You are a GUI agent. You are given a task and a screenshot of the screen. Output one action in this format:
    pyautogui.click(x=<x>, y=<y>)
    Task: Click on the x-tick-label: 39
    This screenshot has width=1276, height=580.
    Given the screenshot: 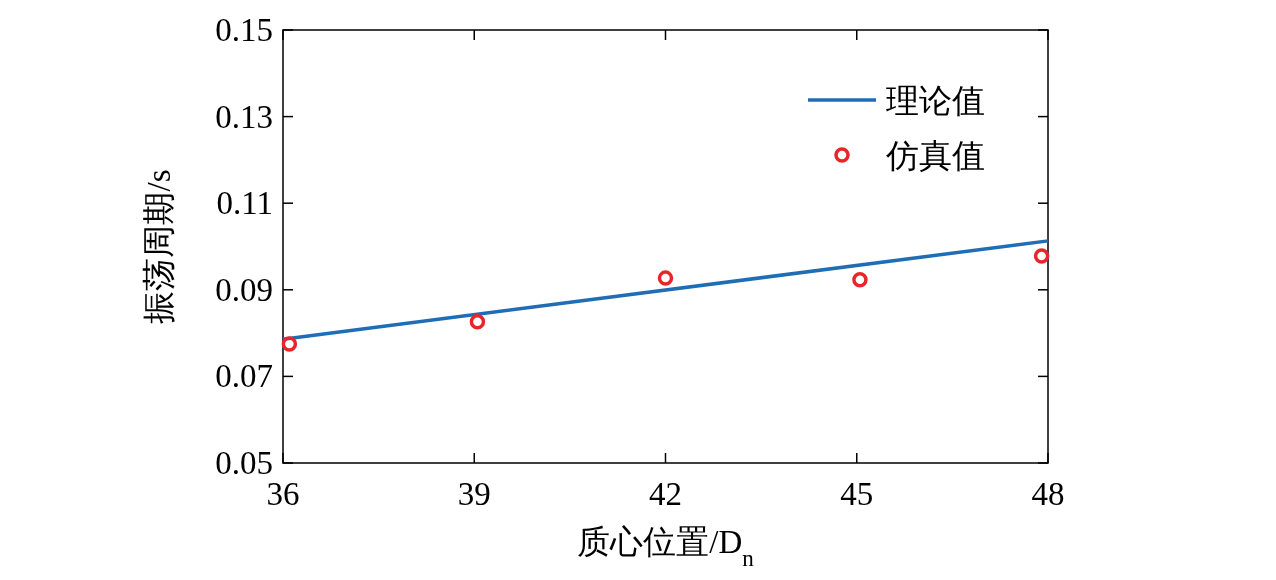 What is the action you would take?
    pyautogui.click(x=474, y=494)
    